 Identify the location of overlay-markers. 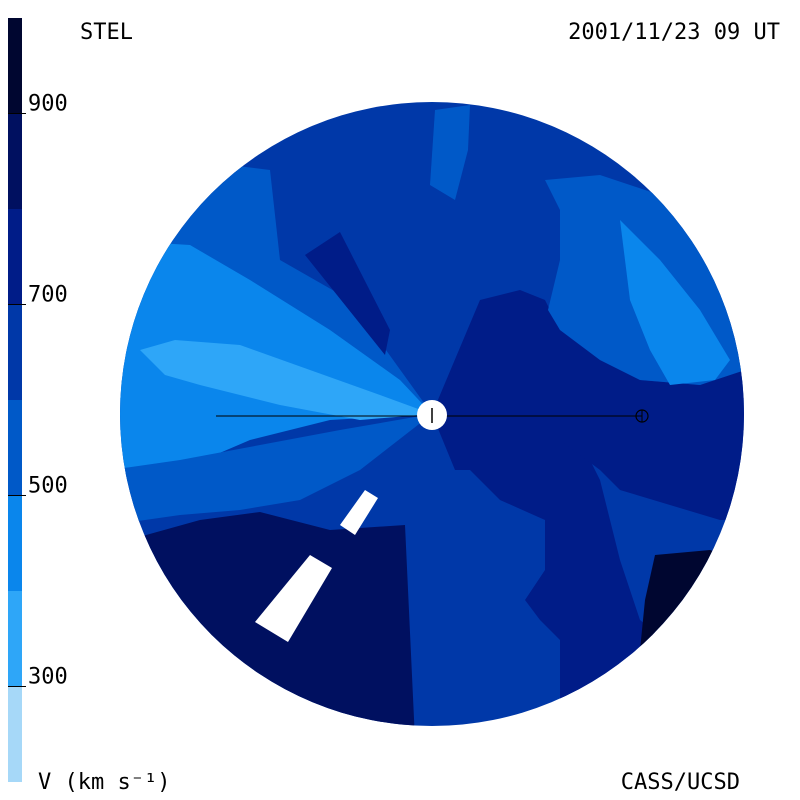
(432, 415).